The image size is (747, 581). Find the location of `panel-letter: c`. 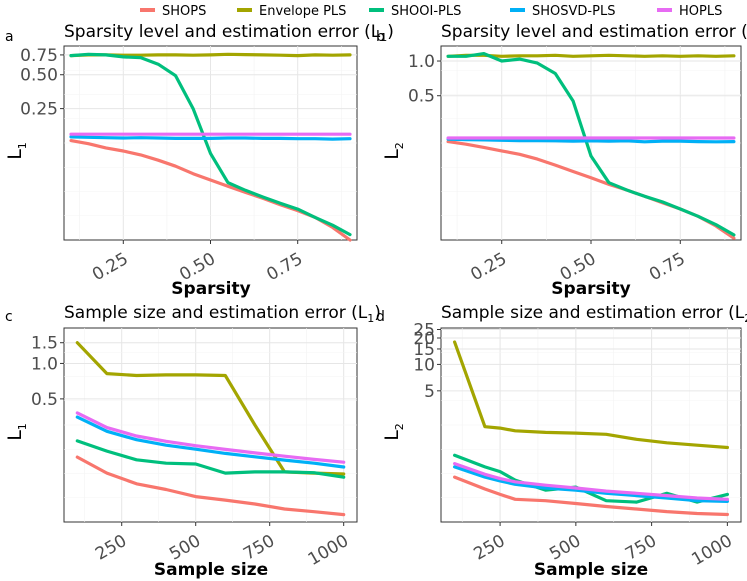

panel-letter: c is located at coordinates (9, 317).